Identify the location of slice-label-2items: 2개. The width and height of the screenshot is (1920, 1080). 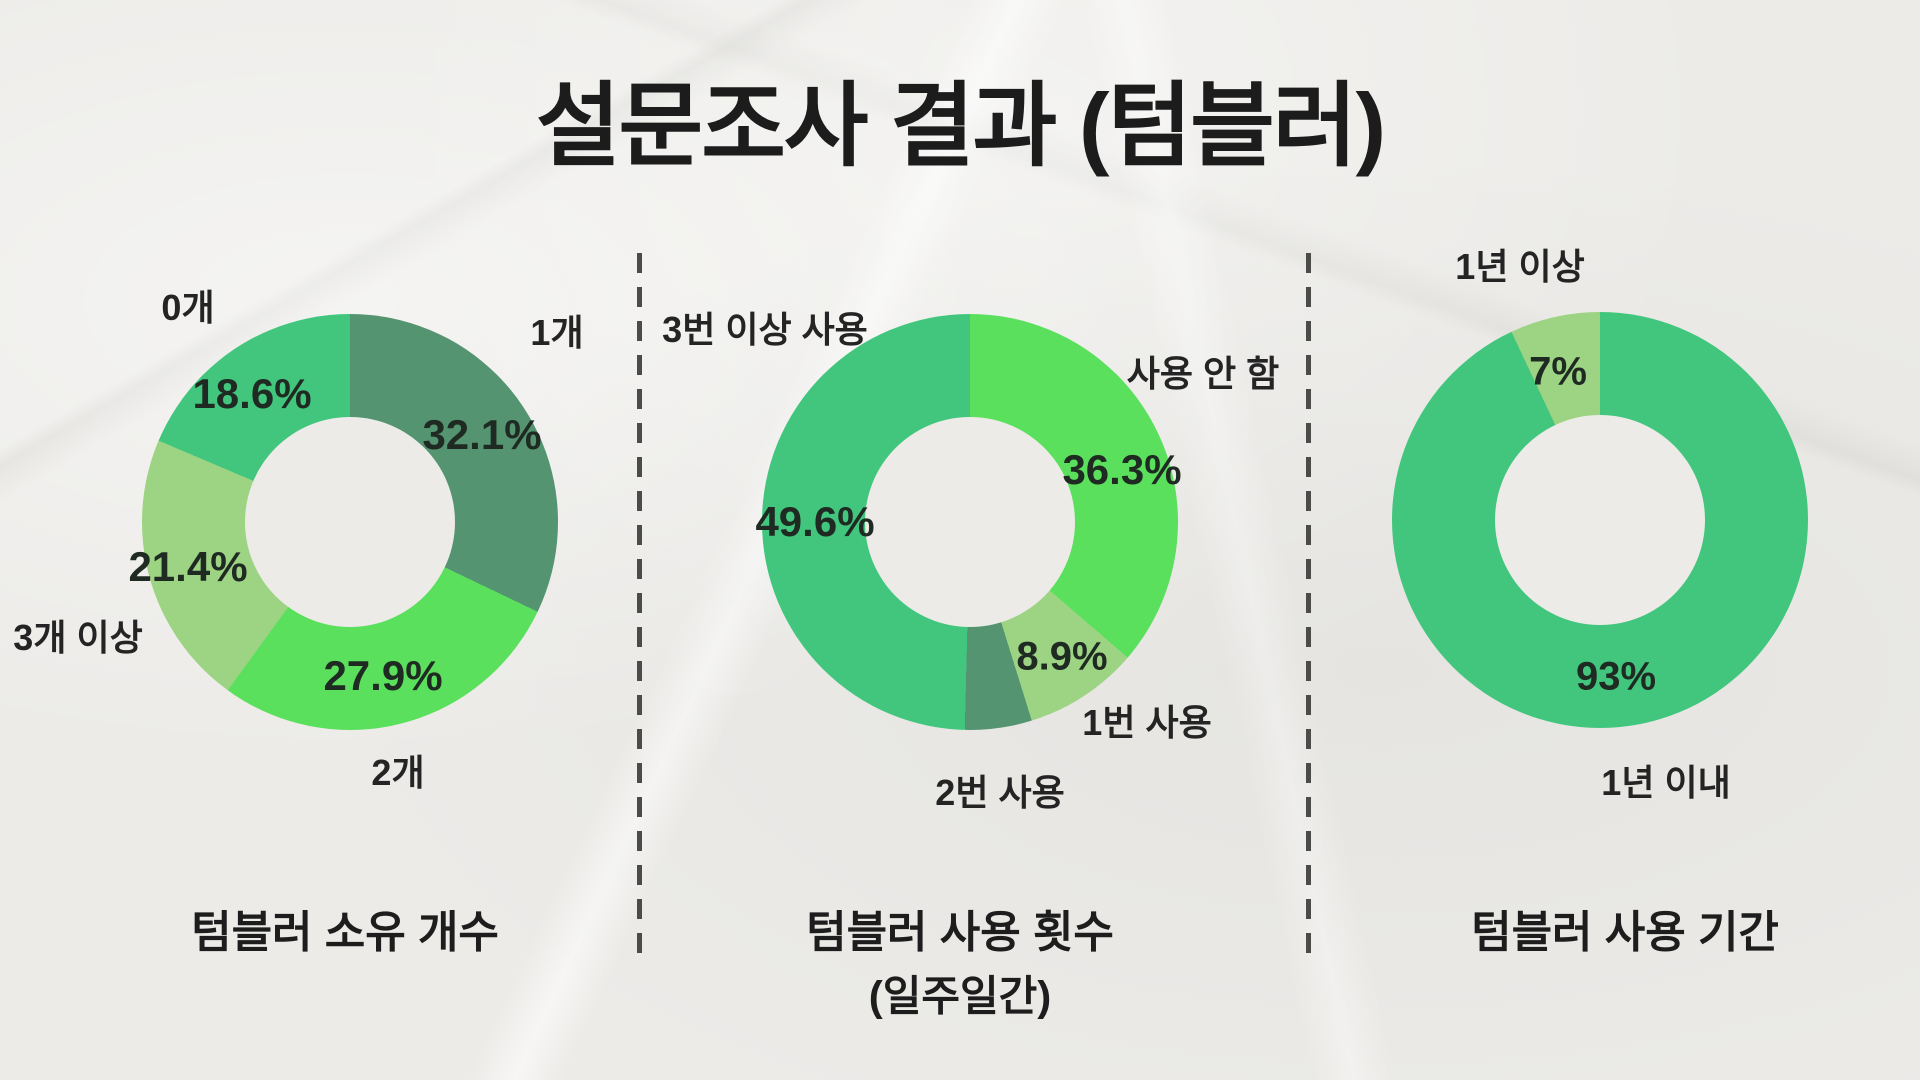
(398, 772).